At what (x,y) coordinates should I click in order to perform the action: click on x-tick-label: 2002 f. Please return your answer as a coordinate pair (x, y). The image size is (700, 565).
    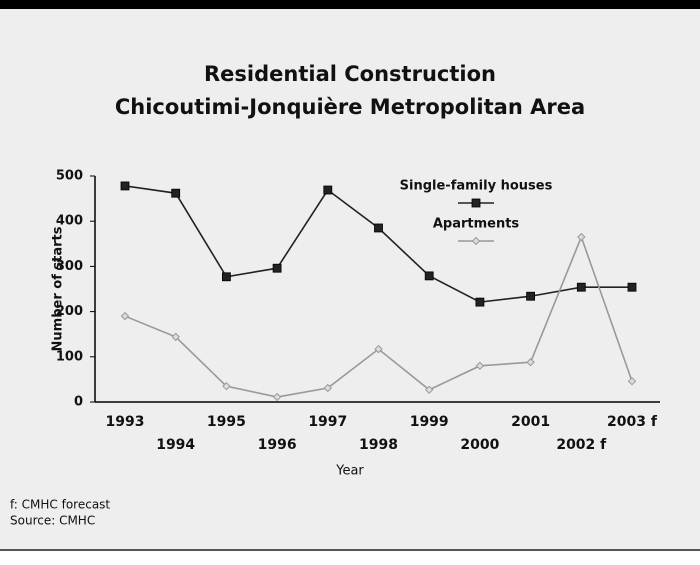
    Looking at the image, I should click on (581, 445).